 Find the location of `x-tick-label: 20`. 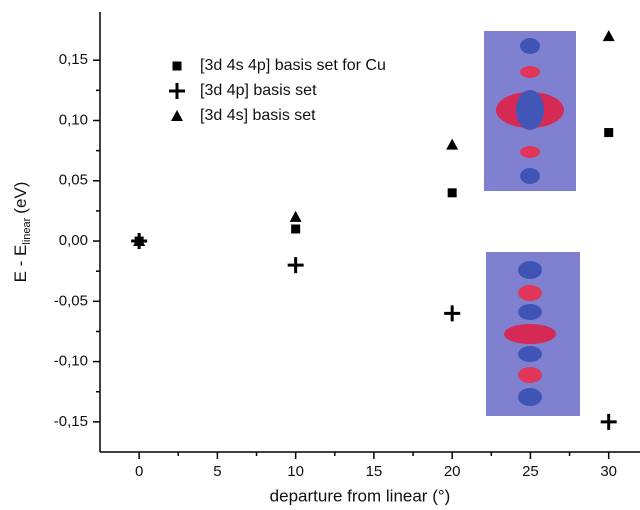

x-tick-label: 20 is located at coordinates (452, 471).